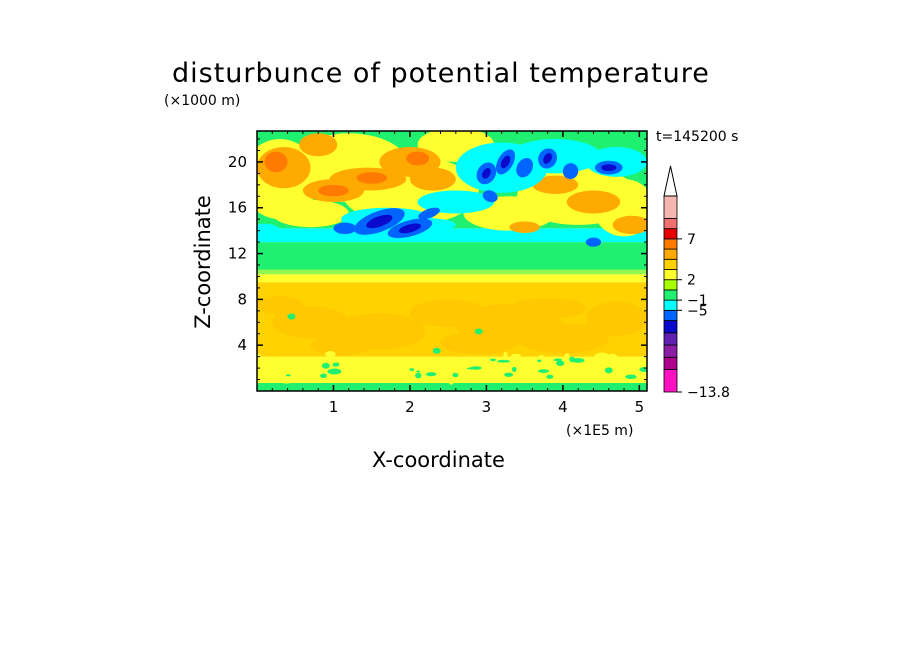 The height and width of the screenshot is (654, 904). I want to click on x-tick-label: 2, so click(410, 407).